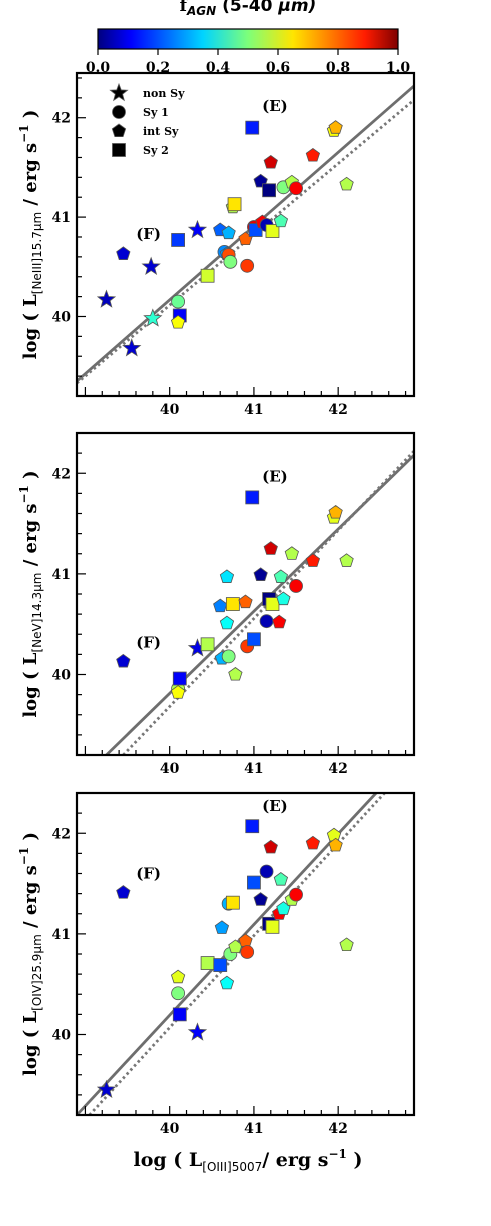 The width and height of the screenshot is (491, 1226). Describe the element at coordinates (232, 1167) in the screenshot. I see `x-axis-label-sub: [OIII]5007` at that location.